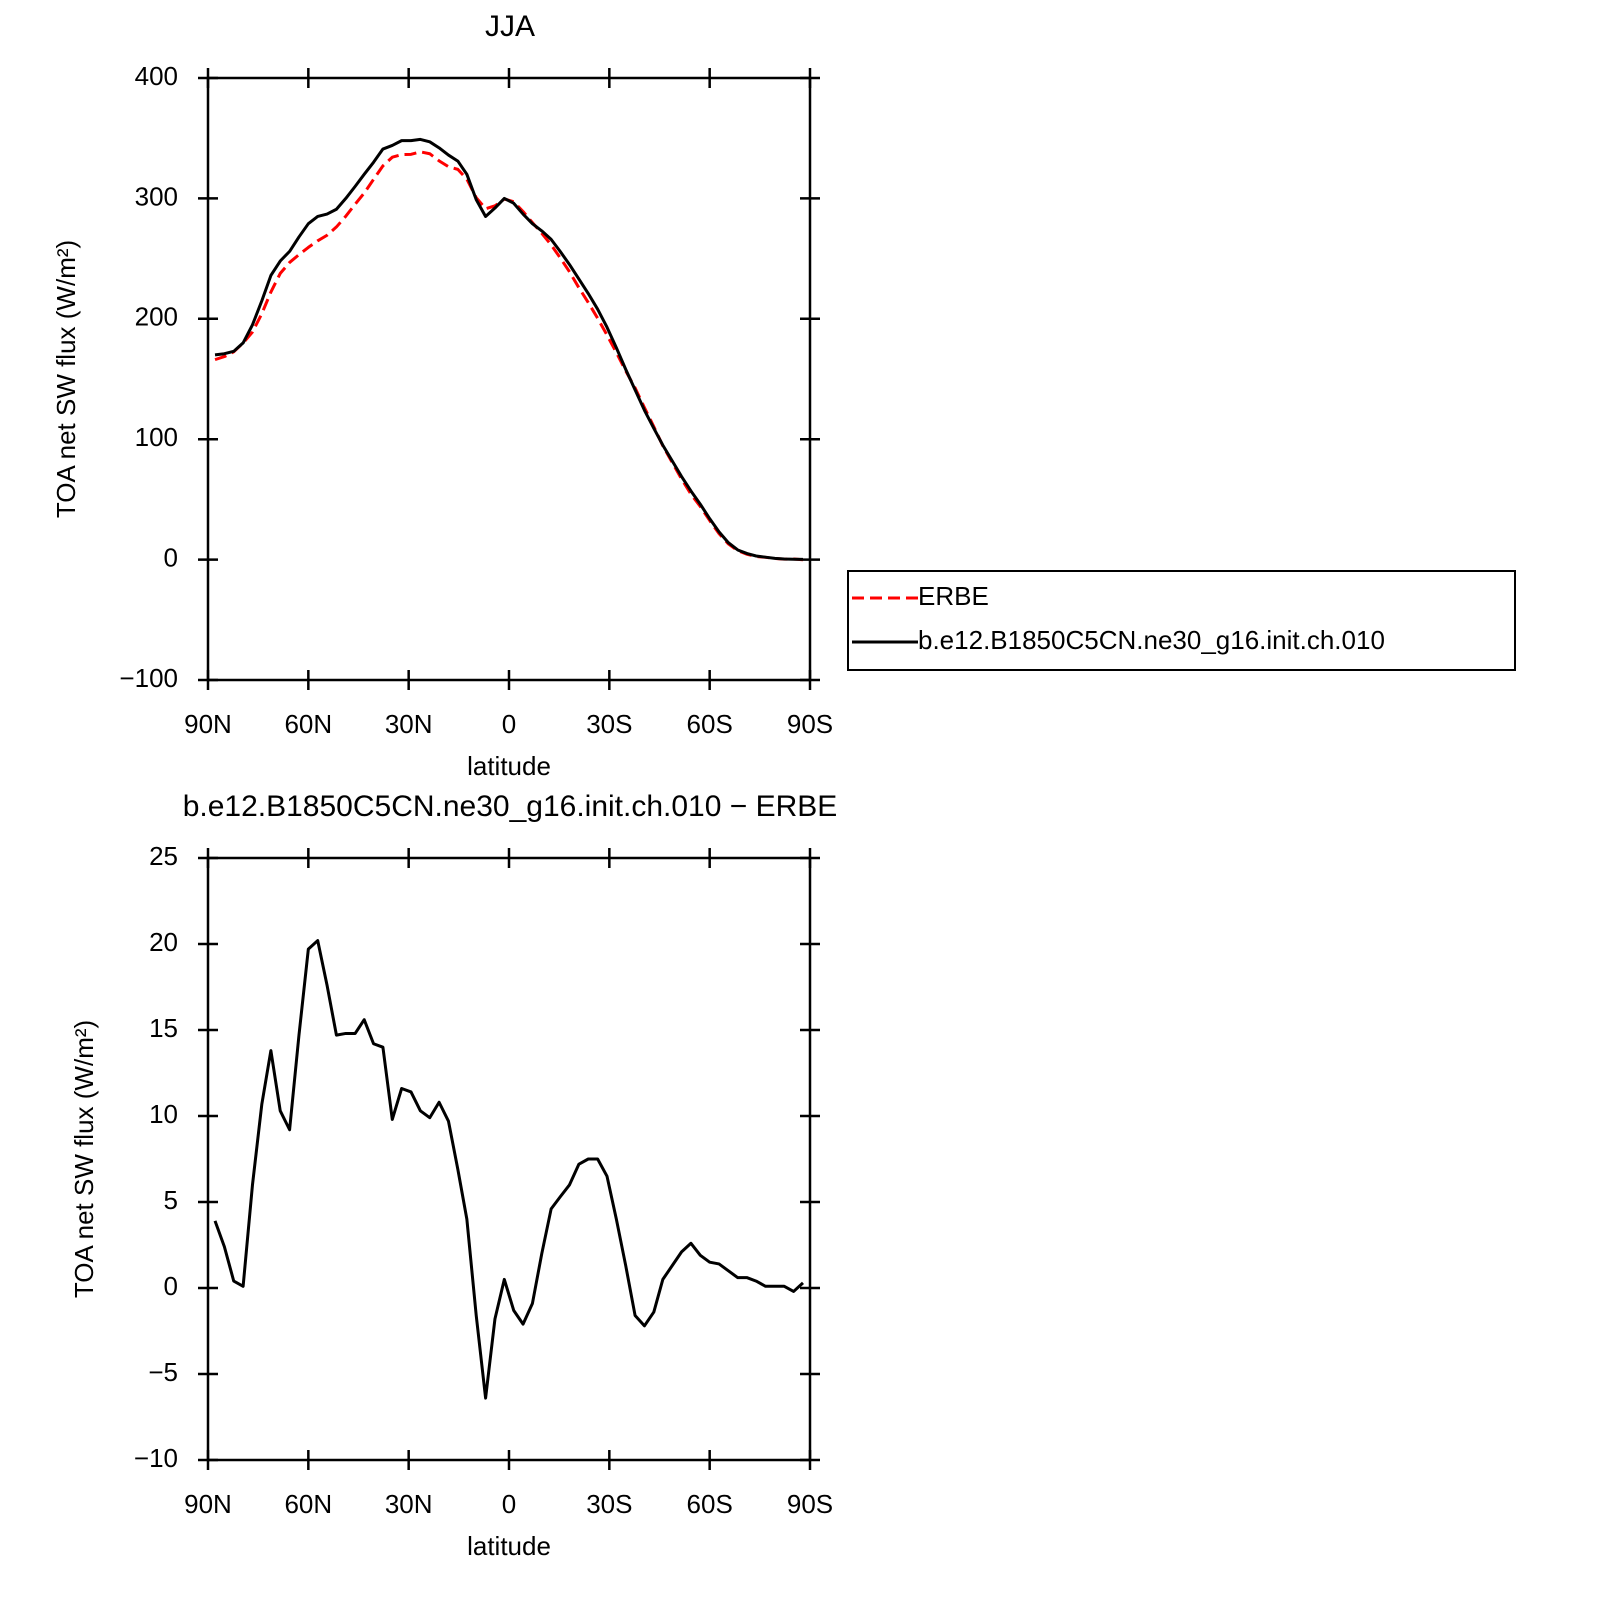 The width and height of the screenshot is (1608, 1608). Describe the element at coordinates (953, 596) in the screenshot. I see `legend-label: ERBE` at that location.